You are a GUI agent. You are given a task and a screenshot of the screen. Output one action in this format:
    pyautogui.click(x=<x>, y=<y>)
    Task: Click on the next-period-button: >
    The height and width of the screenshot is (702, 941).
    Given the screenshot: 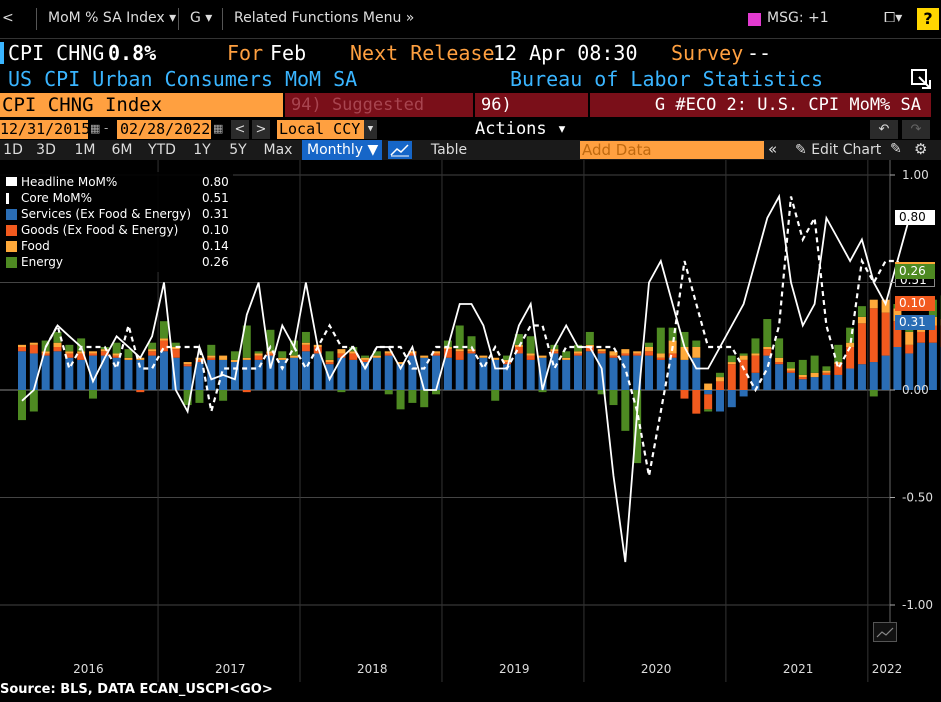 What is the action you would take?
    pyautogui.click(x=261, y=129)
    